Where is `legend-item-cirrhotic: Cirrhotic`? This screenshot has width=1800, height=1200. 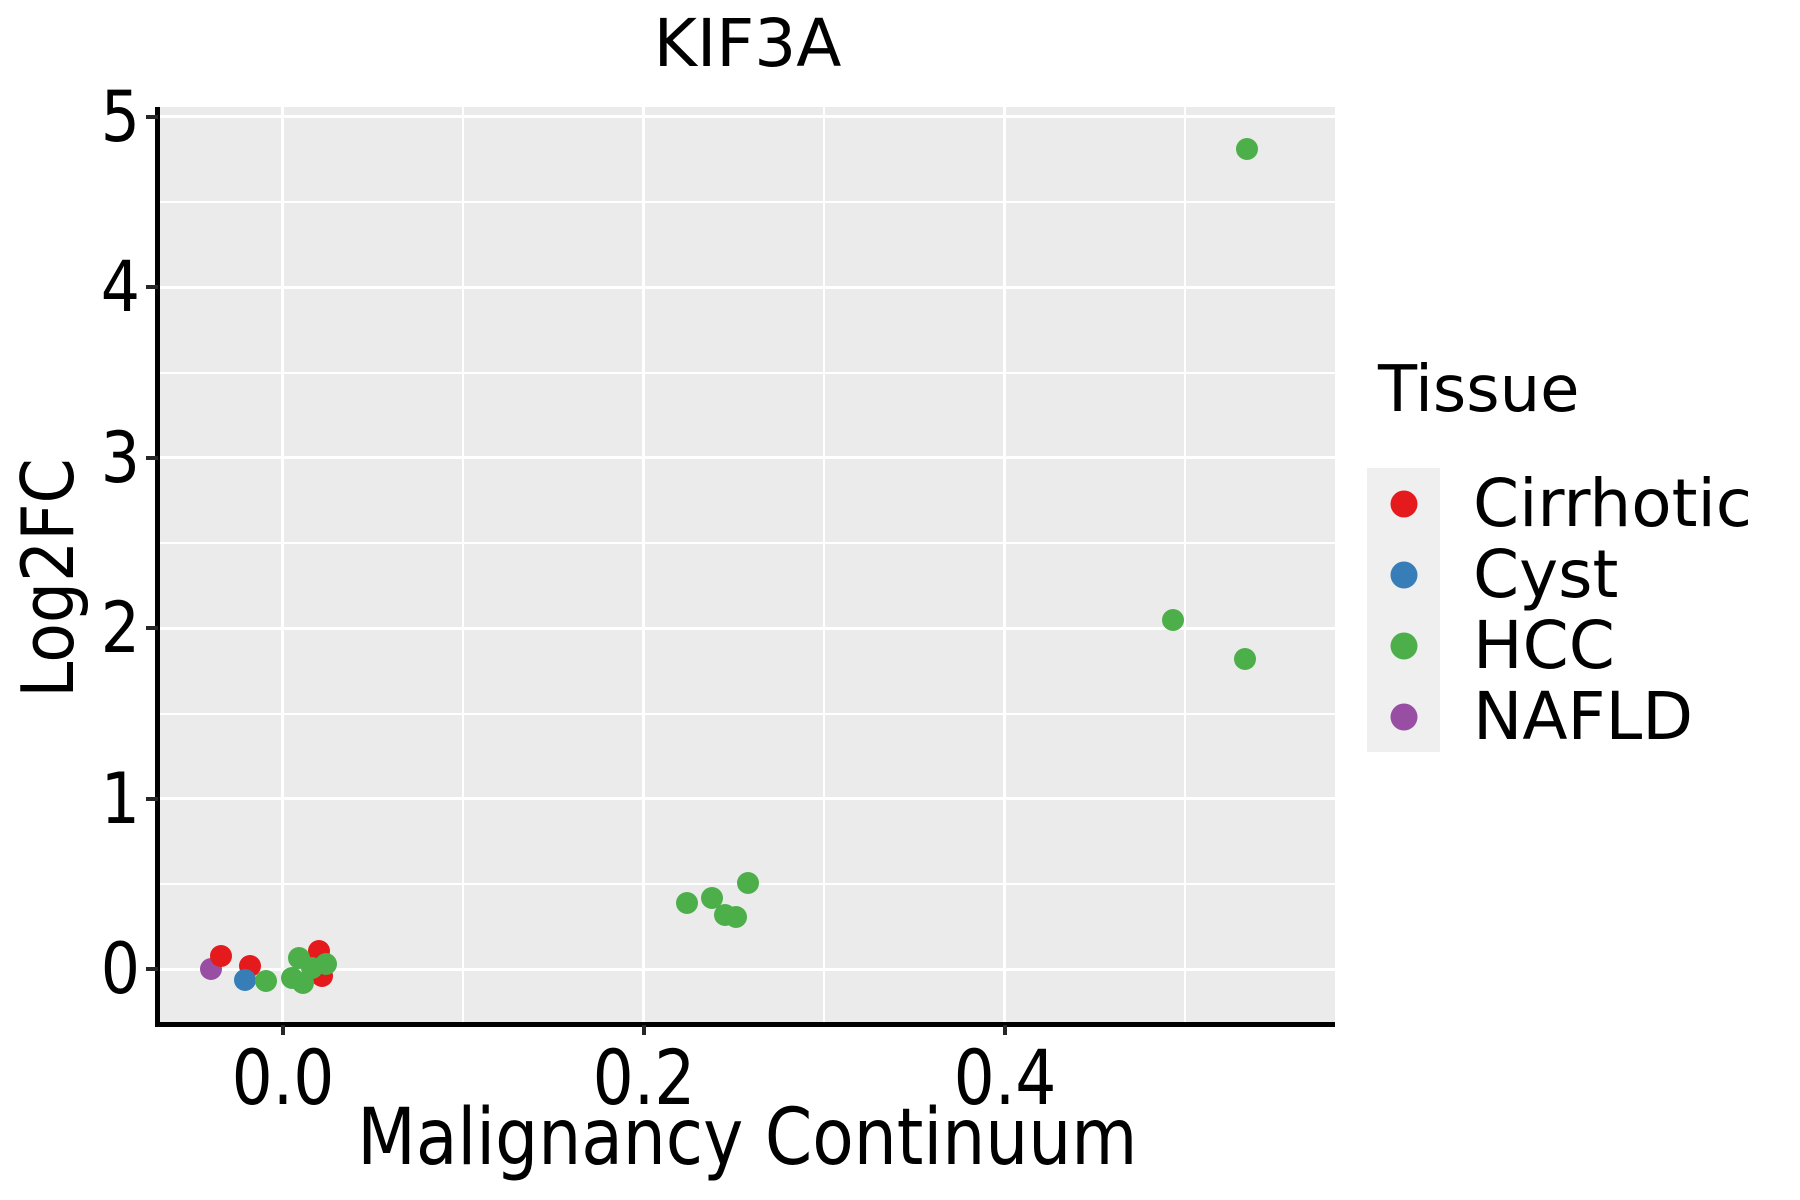
legend-item-cirrhotic: Cirrhotic is located at coordinates (1559, 503).